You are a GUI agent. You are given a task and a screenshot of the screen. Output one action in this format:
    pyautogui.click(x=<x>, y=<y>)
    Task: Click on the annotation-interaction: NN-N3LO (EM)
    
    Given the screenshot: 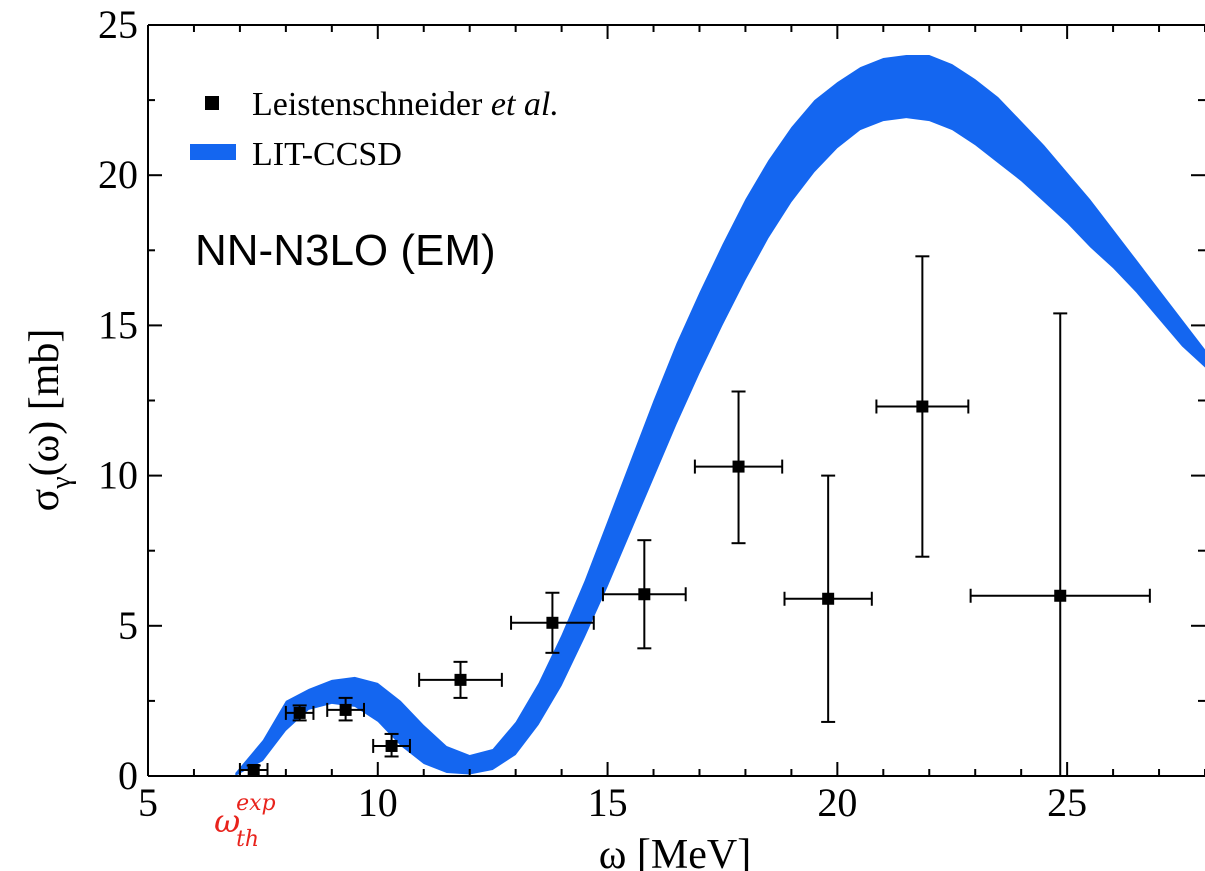 What is the action you would take?
    pyautogui.click(x=345, y=250)
    